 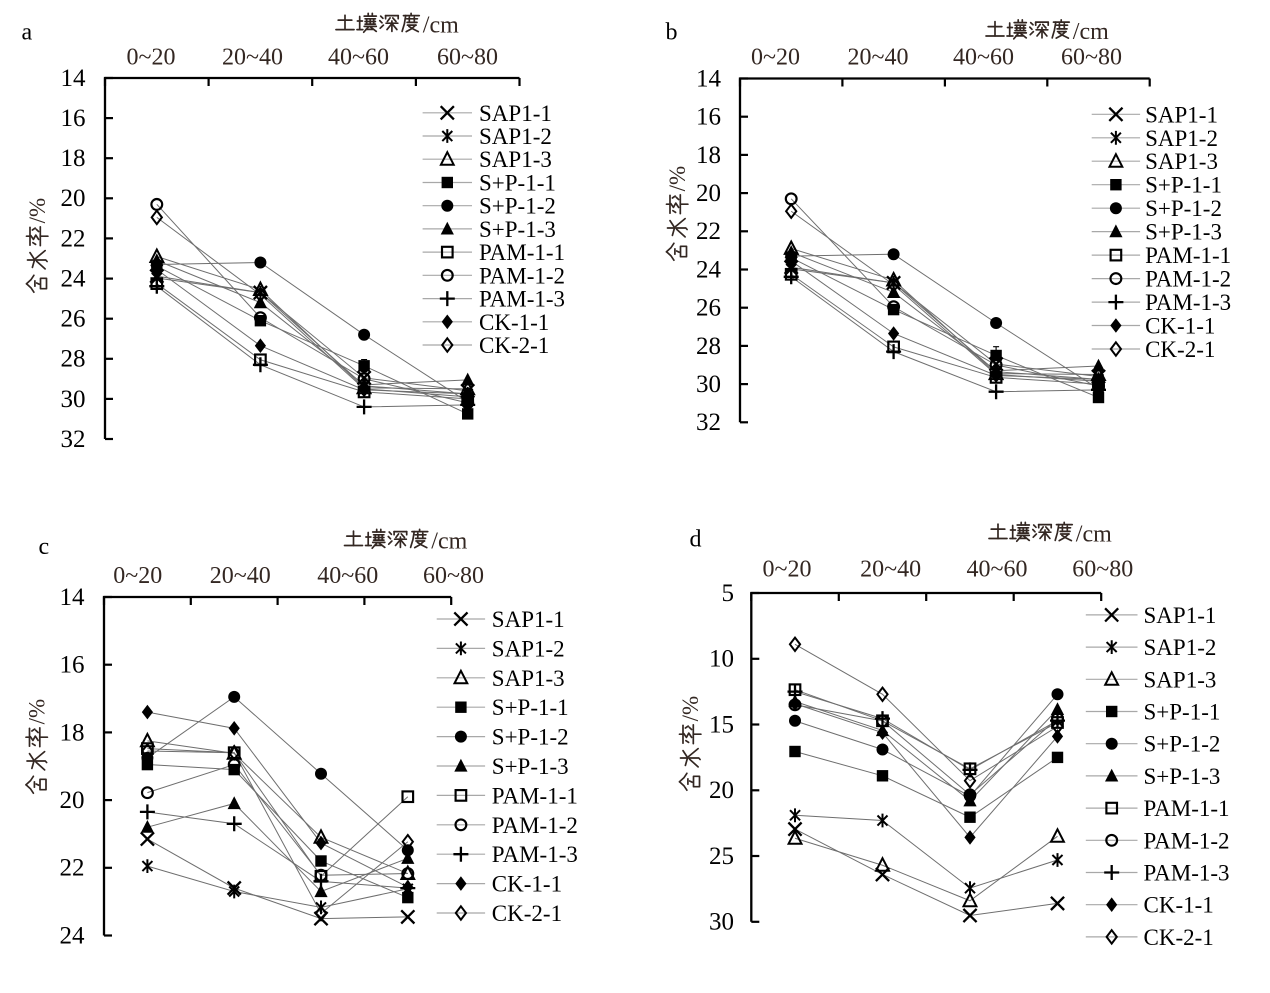 What do you see at coordinates (721, 659) in the screenshot?
I see `svg-text: 10` at bounding box center [721, 659].